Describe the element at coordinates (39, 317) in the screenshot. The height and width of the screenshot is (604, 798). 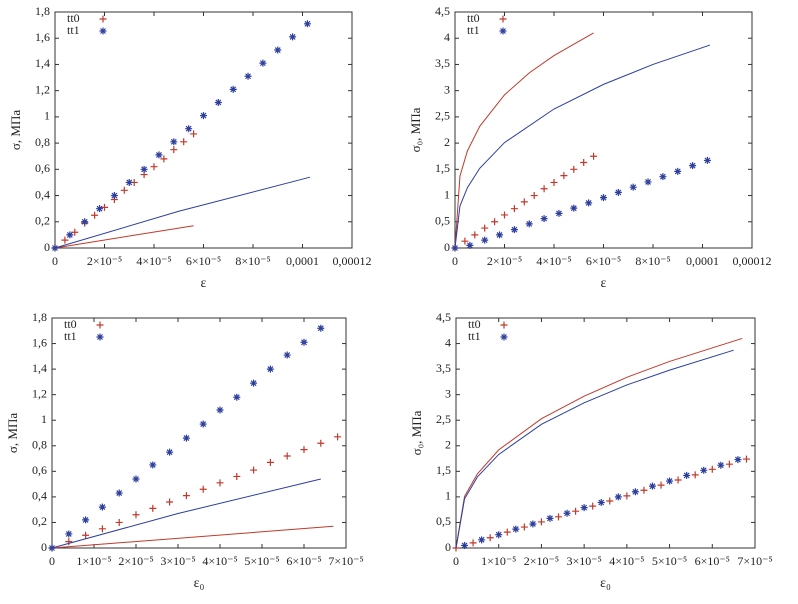
I see `y-tick-label: 1,8` at that location.